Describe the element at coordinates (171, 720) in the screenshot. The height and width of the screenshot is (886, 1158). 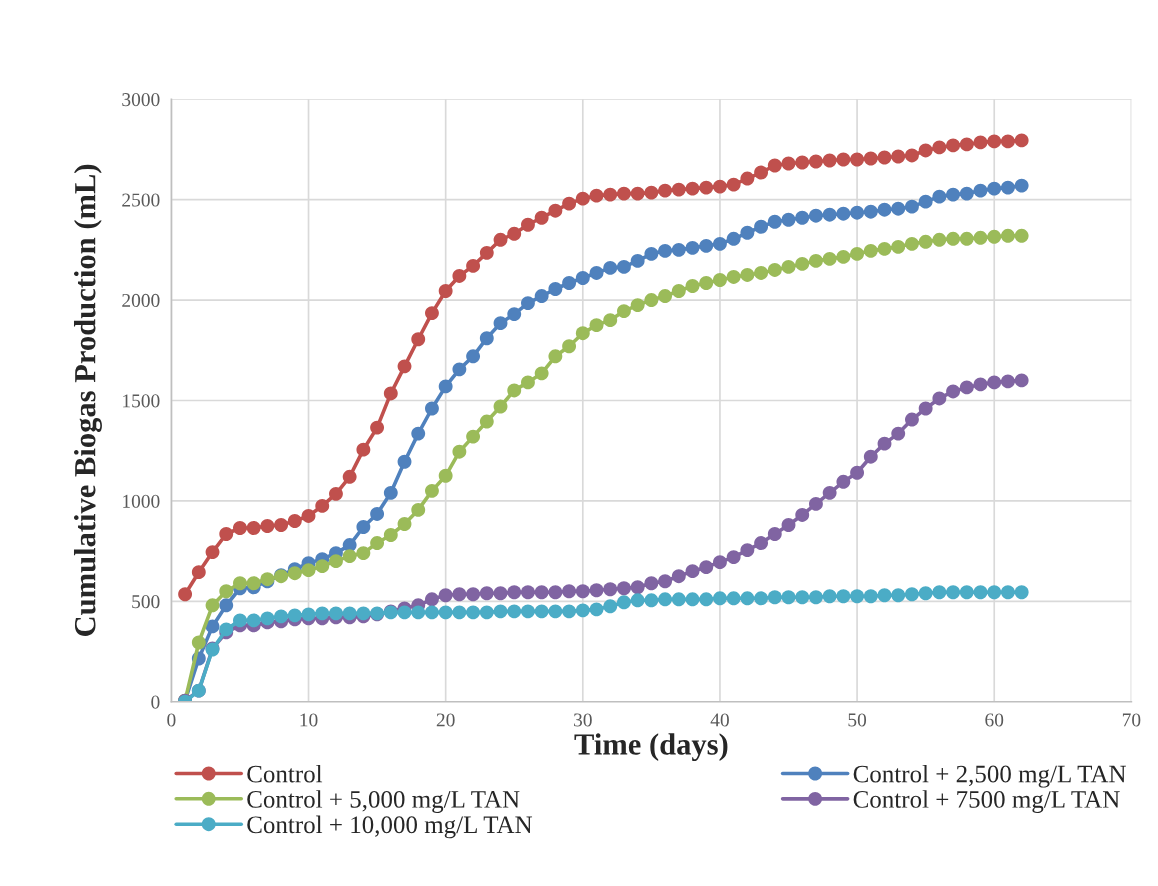
I see `x-tick-label: 0` at that location.